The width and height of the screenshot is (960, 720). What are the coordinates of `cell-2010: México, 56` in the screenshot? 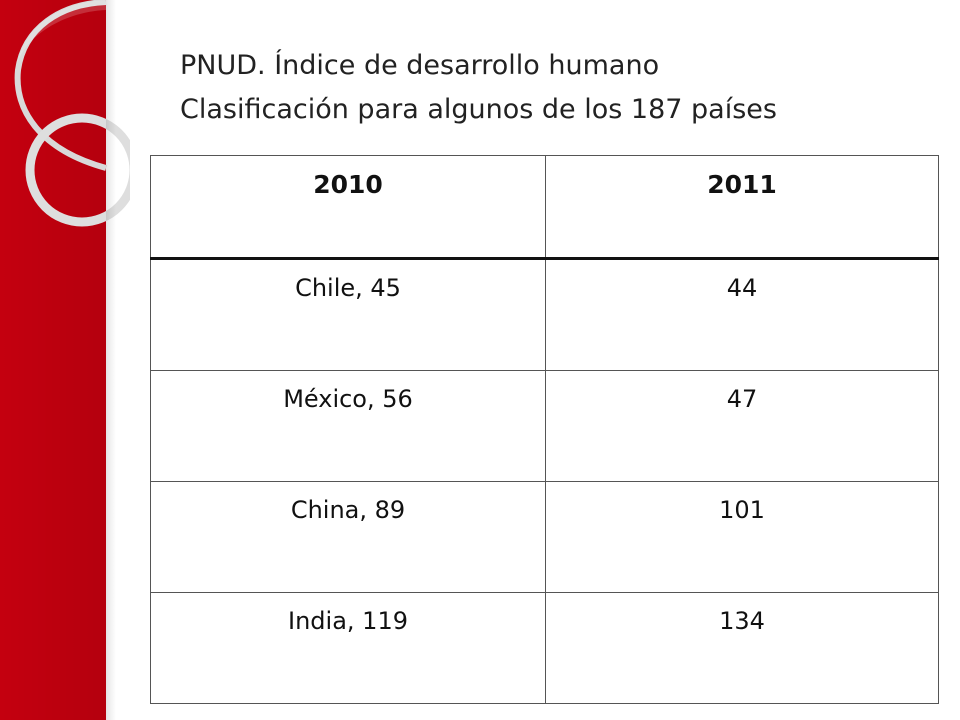 It's located at (348, 426).